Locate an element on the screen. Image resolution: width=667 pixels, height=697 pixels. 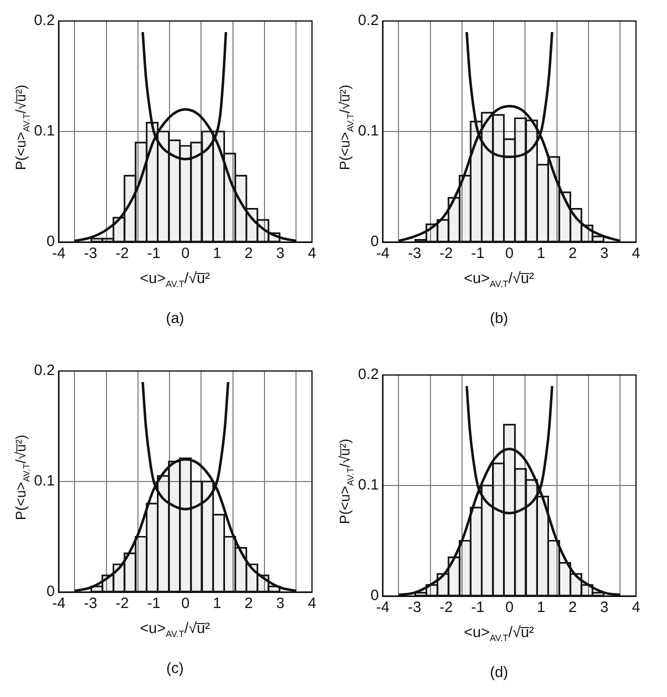
text: (d) is located at coordinates (499, 672).